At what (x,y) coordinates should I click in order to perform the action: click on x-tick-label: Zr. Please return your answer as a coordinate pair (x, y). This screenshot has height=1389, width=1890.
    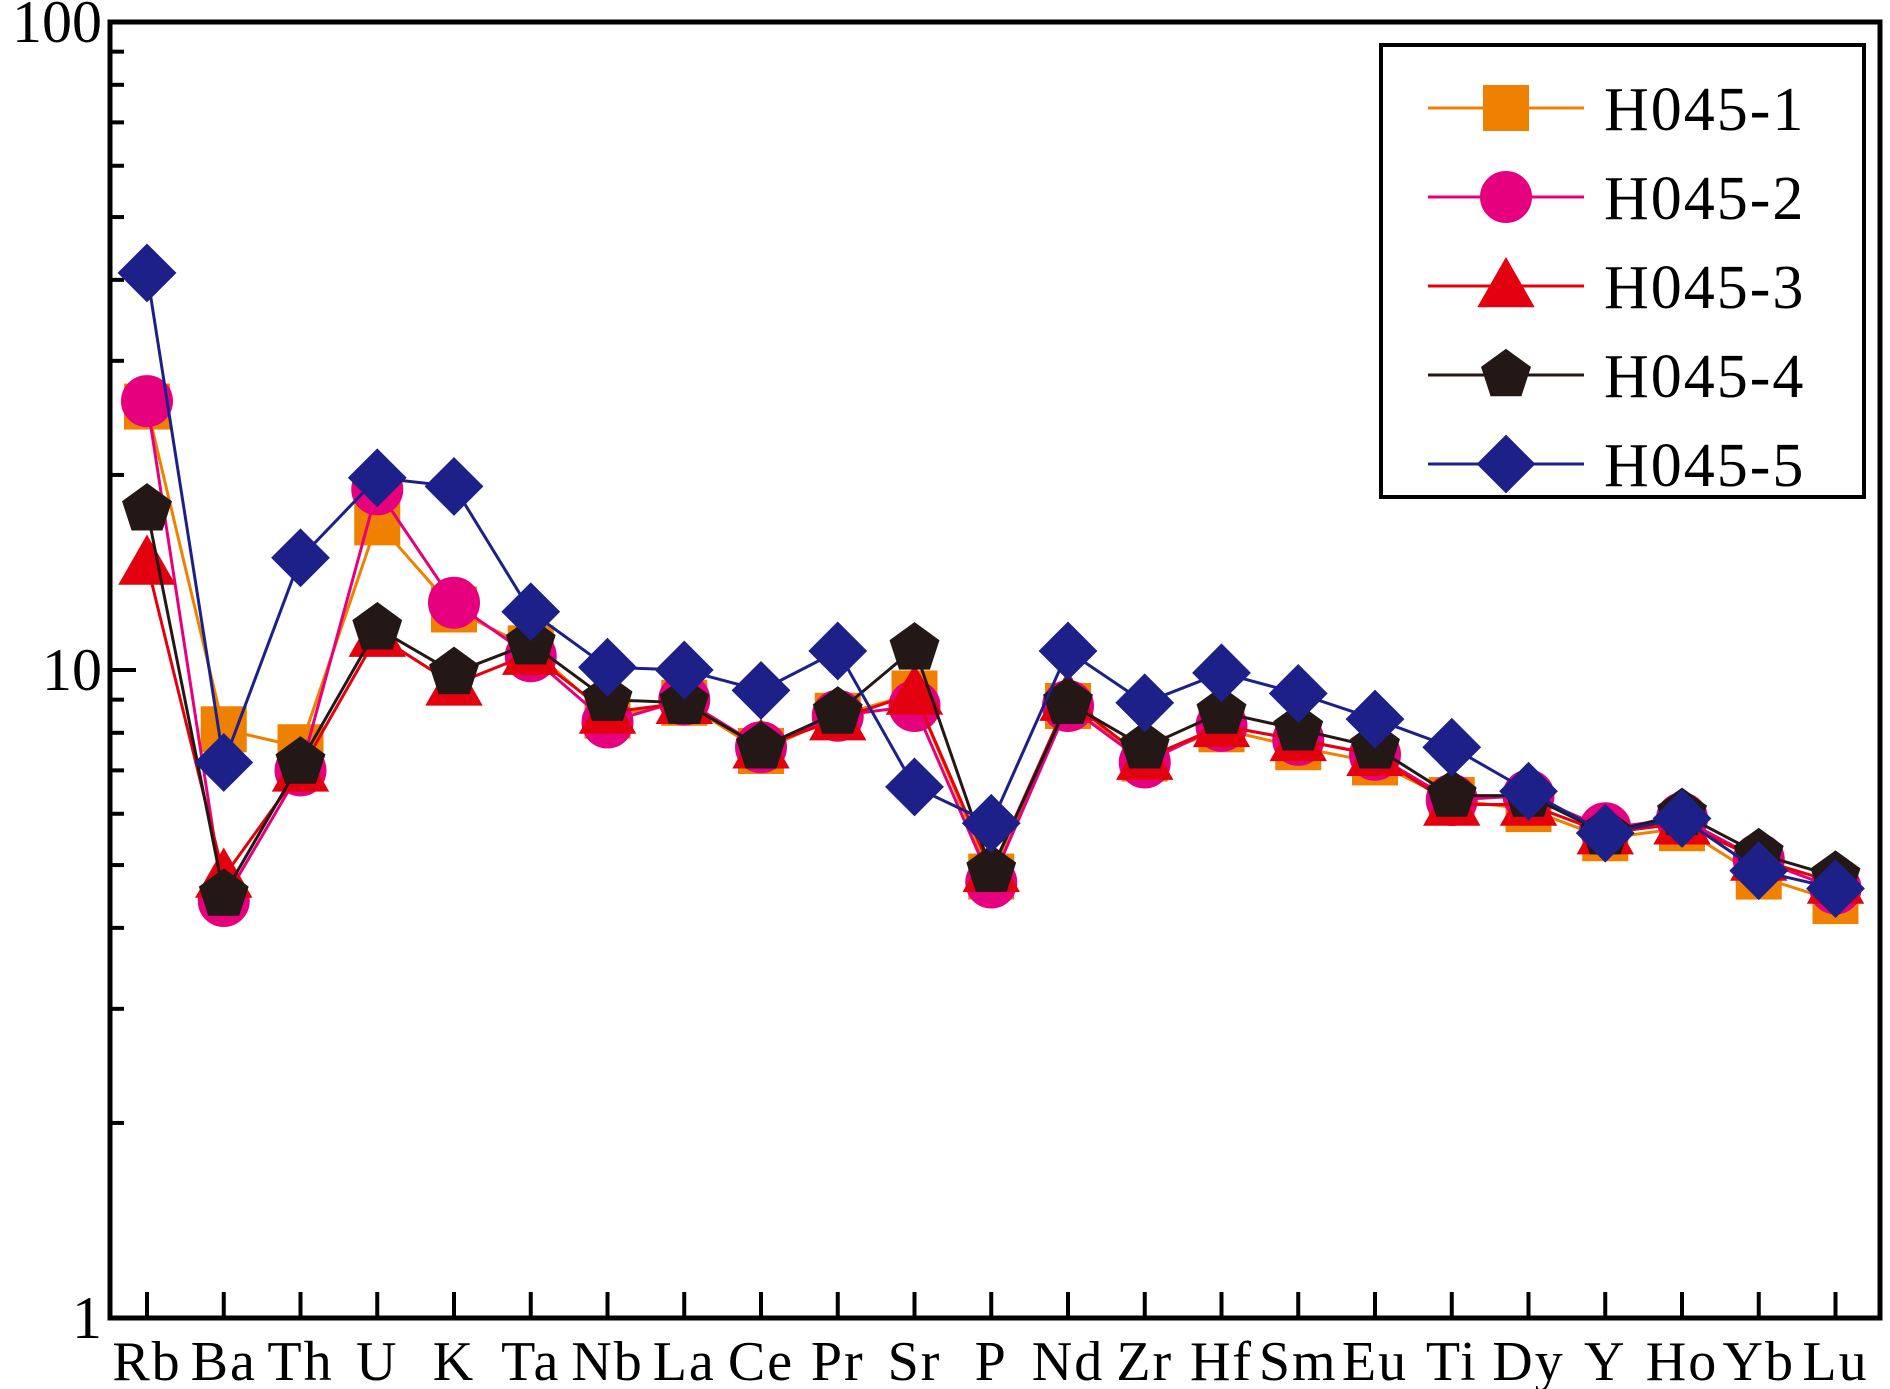
    Looking at the image, I should click on (1144, 1360).